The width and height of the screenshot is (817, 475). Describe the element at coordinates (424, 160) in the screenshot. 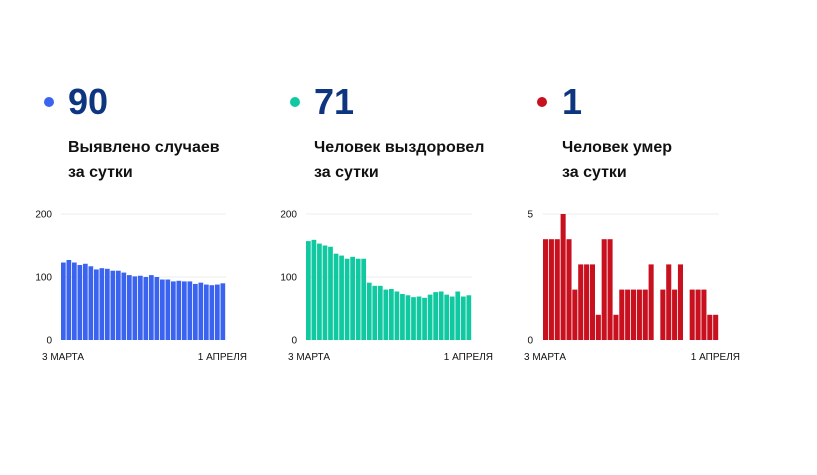

I see `headline-label: Человек выздоровел за сутки` at that location.